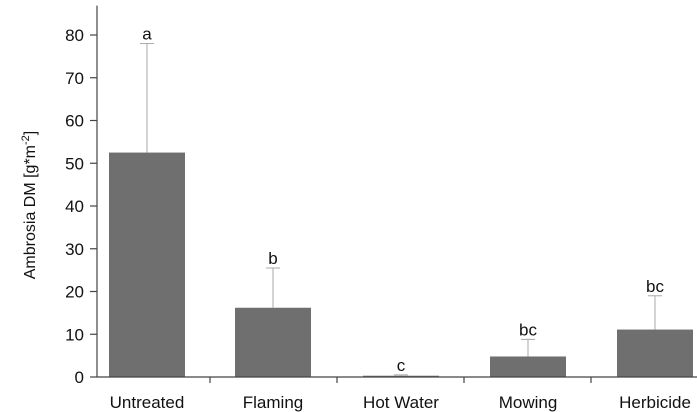 The height and width of the screenshot is (412, 697). What do you see at coordinates (273, 342) in the screenshot?
I see `bar-flaming` at bounding box center [273, 342].